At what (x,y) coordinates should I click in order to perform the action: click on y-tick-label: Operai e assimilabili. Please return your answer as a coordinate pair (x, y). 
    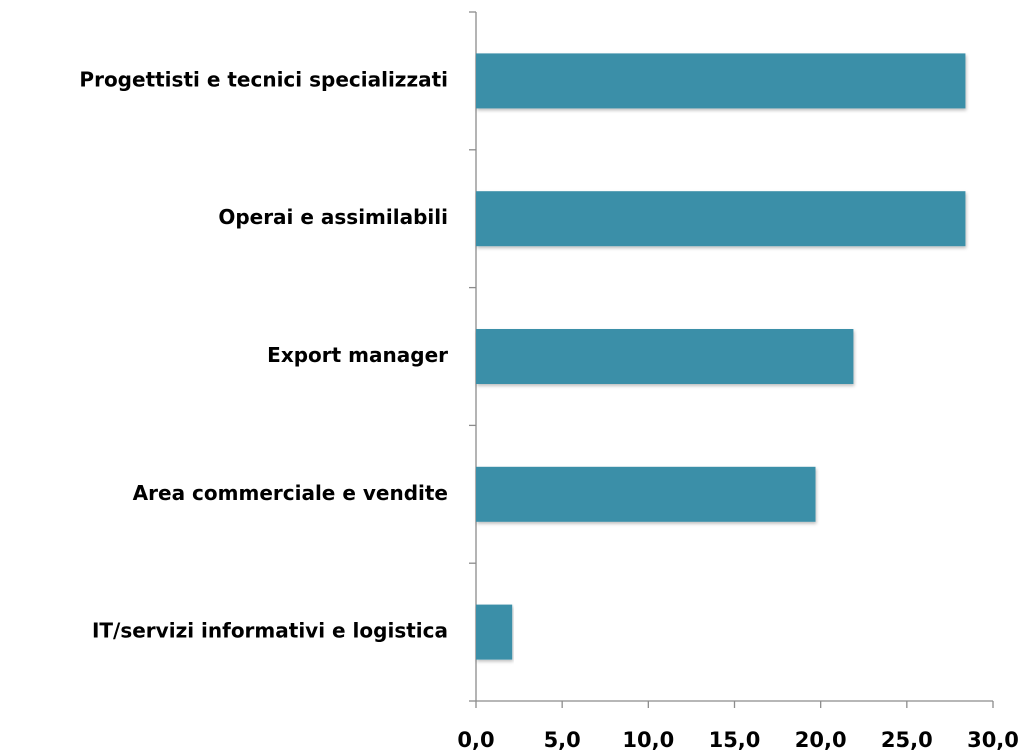
    Looking at the image, I should click on (333, 217).